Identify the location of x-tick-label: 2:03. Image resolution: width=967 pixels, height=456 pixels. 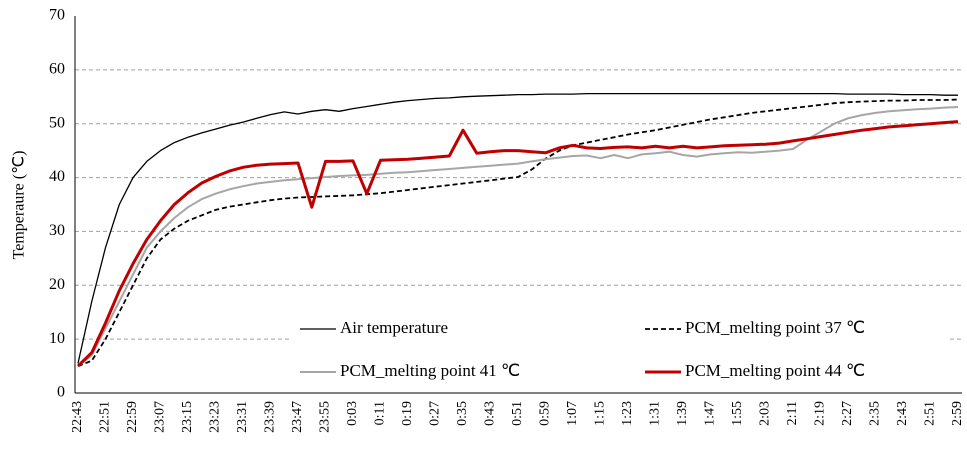
(765, 413).